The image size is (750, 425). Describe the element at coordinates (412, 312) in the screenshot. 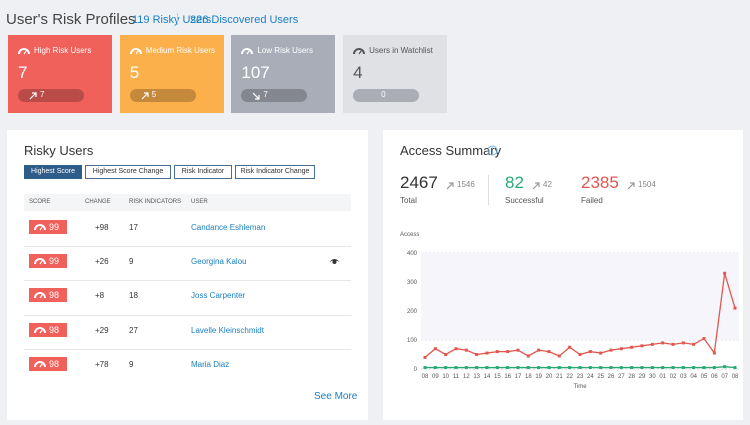

I see `y-tick-label: 200` at that location.